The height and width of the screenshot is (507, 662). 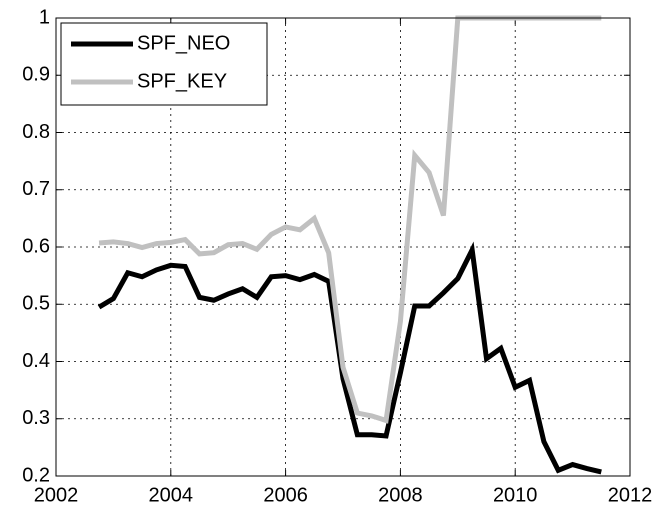 What do you see at coordinates (515, 495) in the screenshot?
I see `x-tick-label: 2010` at bounding box center [515, 495].